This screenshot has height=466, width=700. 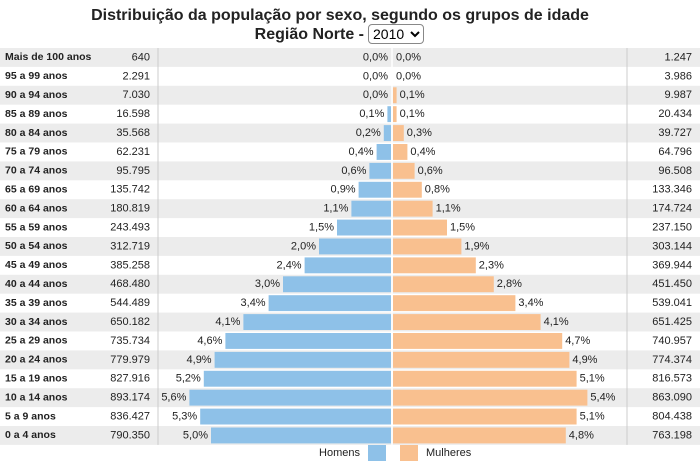 I want to click on value-label: 5,0%, so click(x=195, y=435).